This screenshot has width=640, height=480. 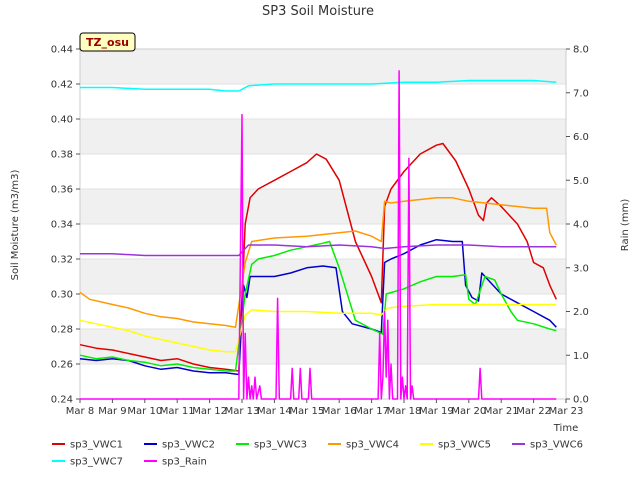 I want to click on x-tick-label: Mar 22, so click(x=533, y=411).